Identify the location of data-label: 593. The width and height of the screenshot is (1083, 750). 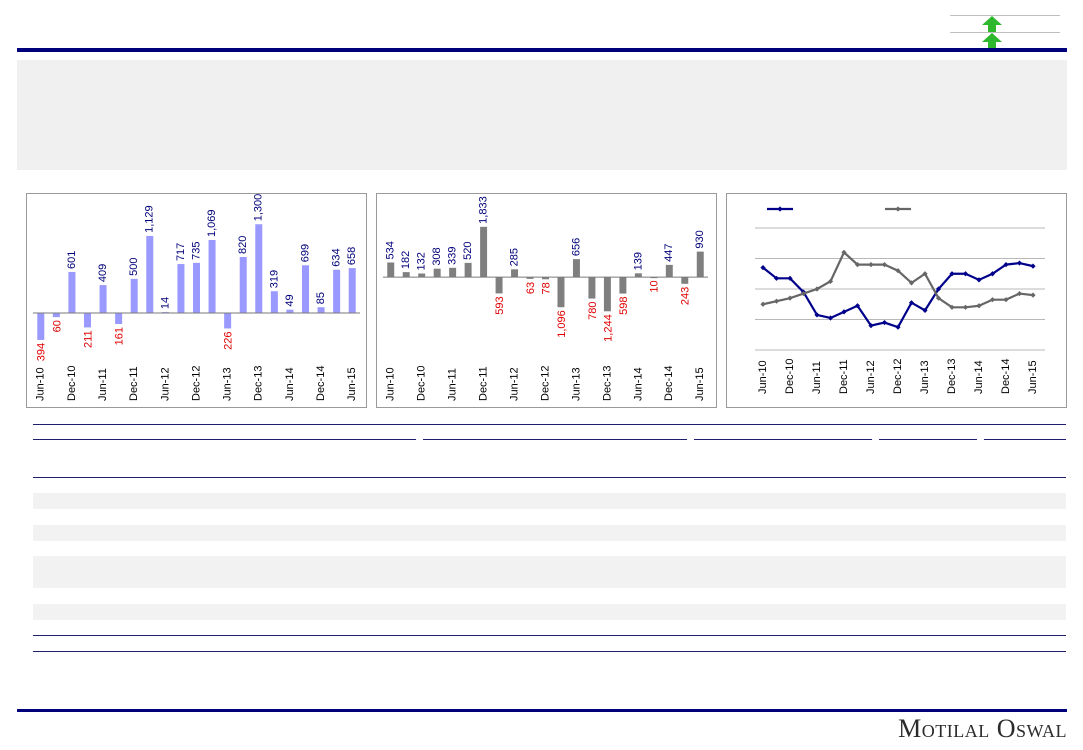
(500, 305).